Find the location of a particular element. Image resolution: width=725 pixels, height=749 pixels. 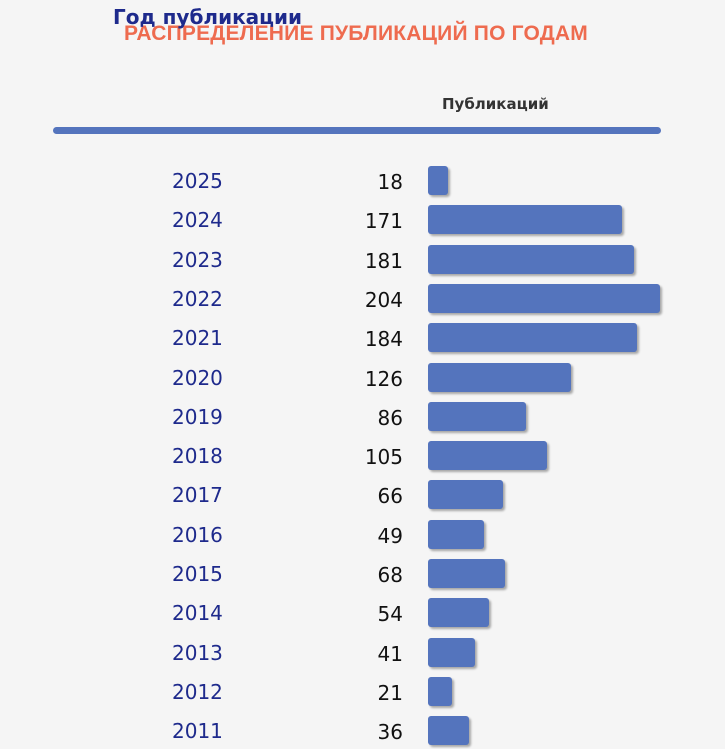

year-link: 2019 is located at coordinates (197, 416).